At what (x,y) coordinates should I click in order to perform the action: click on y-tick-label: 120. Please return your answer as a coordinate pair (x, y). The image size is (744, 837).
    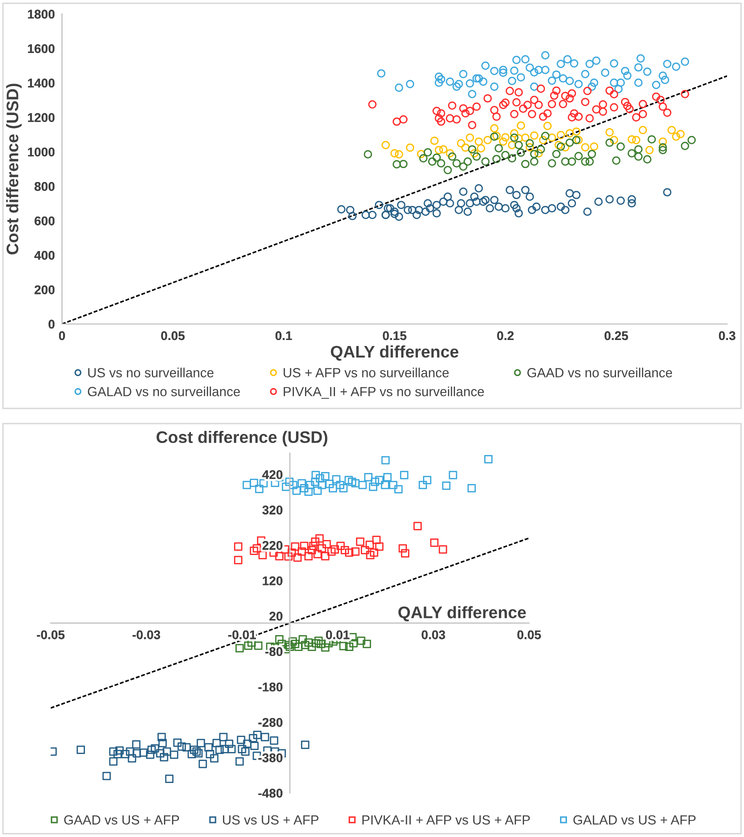
    Looking at the image, I should click on (272, 581).